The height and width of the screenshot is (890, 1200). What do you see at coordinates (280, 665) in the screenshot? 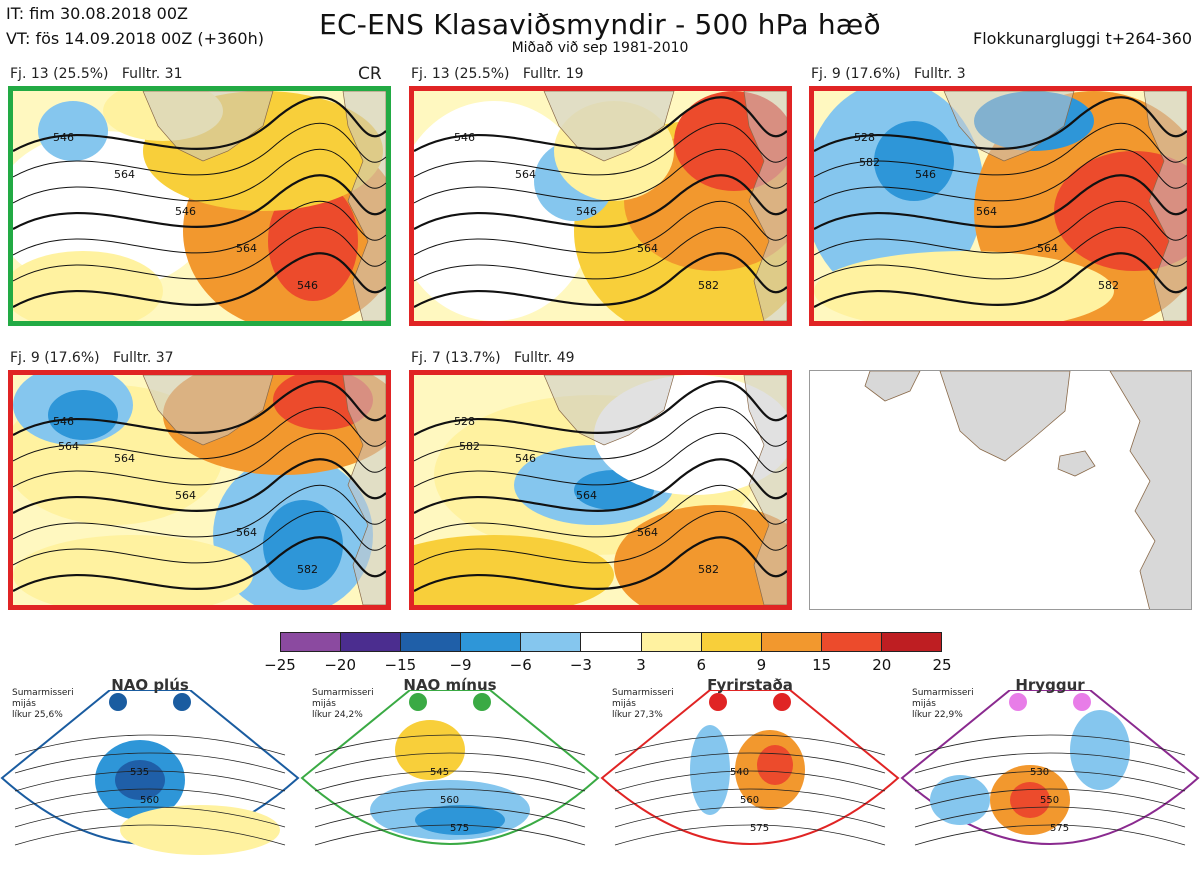
I see `colorbar-tick: −25` at bounding box center [280, 665].